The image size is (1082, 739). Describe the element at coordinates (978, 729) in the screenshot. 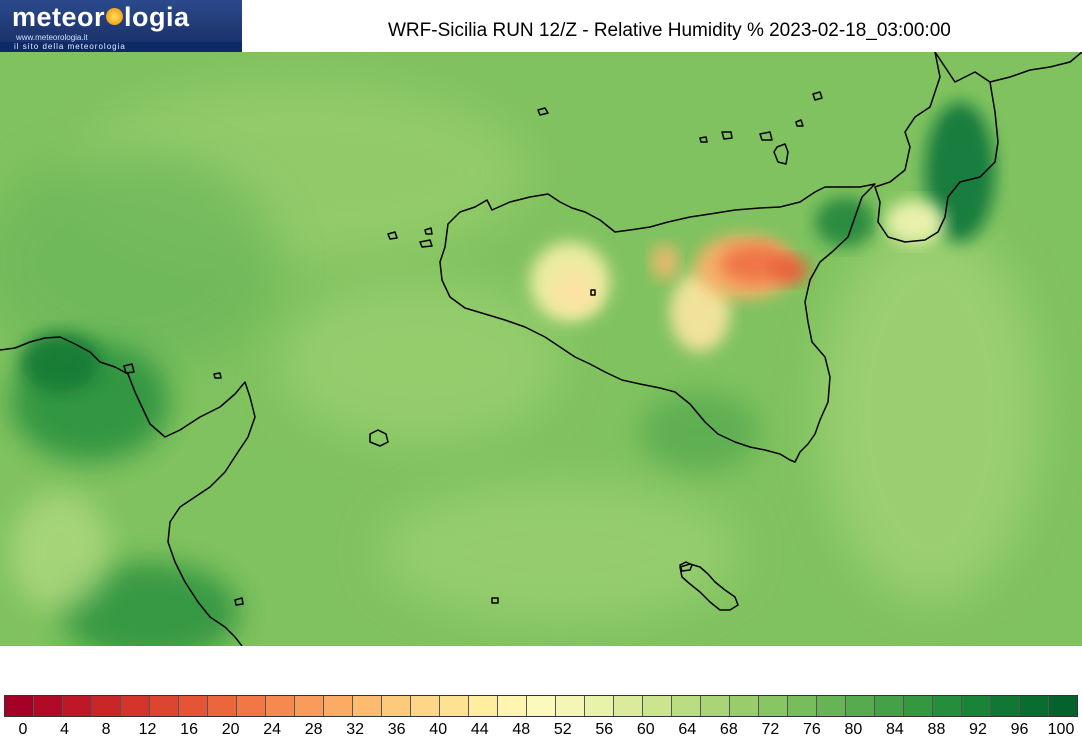

I see `colorbar-tick-label: 92` at that location.